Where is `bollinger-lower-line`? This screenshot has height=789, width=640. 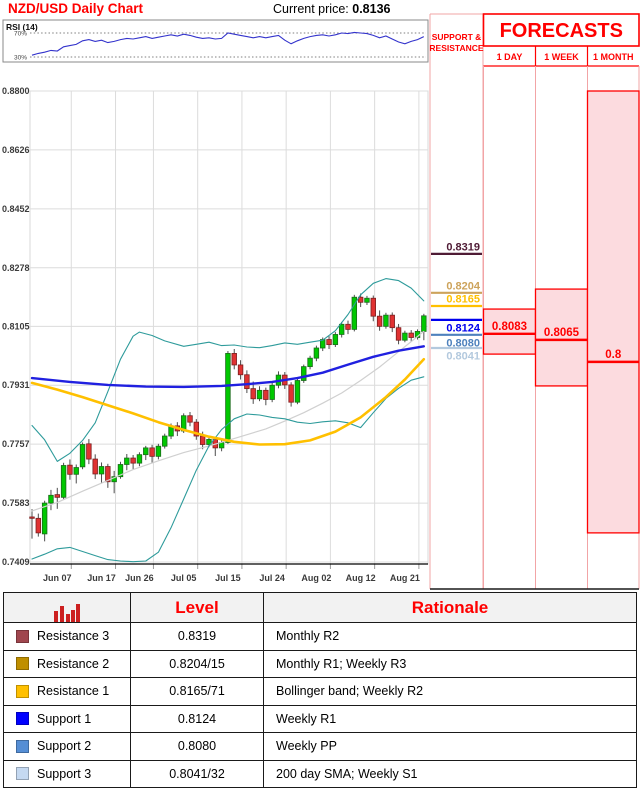 bollinger-lower-line is located at coordinates (228, 469).